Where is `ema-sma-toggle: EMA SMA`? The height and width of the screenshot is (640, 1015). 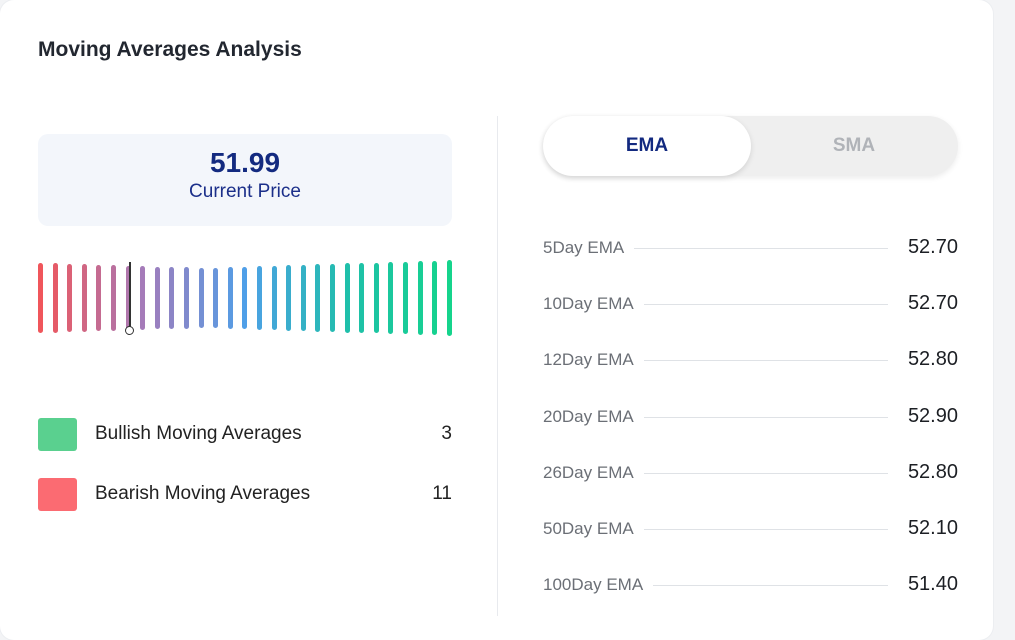
ema-sma-toggle: EMA SMA is located at coordinates (750, 146).